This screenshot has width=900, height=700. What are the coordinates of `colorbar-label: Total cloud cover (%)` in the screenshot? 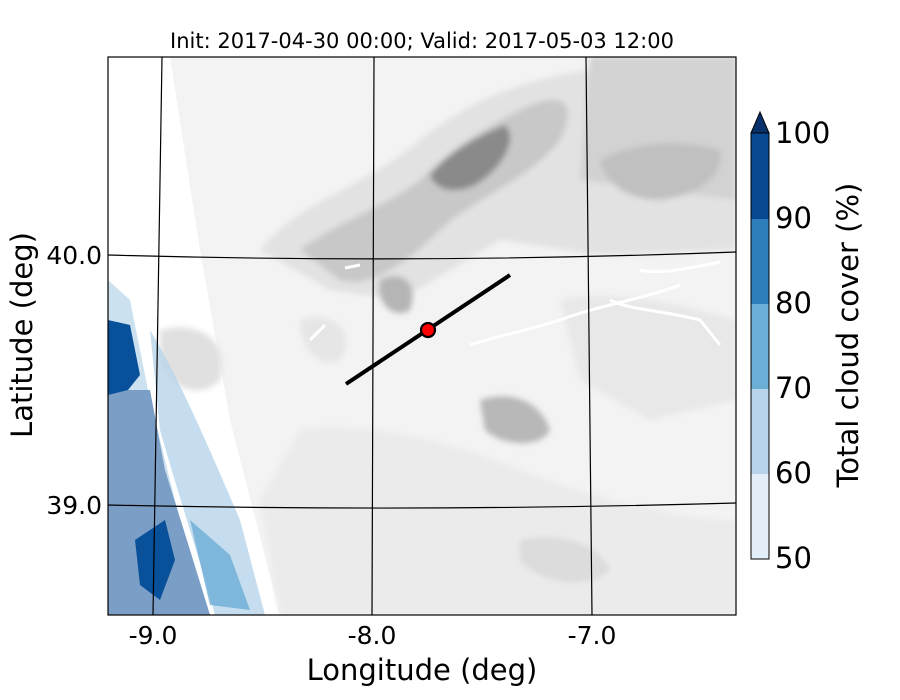 It's located at (848, 336).